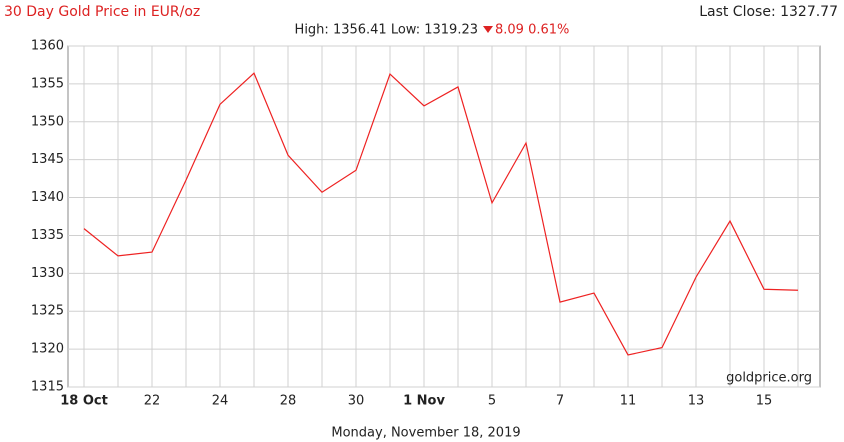 Image resolution: width=844 pixels, height=442 pixels. Describe the element at coordinates (152, 401) in the screenshot. I see `x-tick-label: 22` at that location.